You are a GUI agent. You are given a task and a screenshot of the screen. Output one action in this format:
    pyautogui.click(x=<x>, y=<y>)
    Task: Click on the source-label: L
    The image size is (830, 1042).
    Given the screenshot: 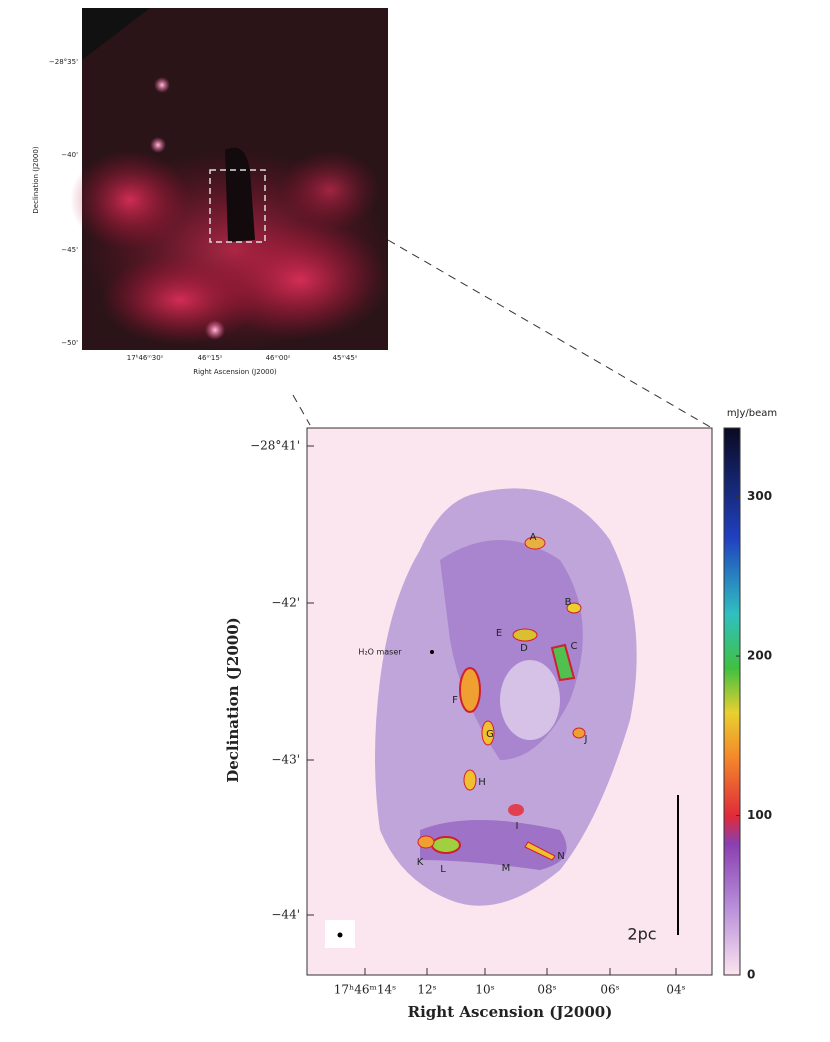 What is the action you would take?
    pyautogui.click(x=443, y=869)
    